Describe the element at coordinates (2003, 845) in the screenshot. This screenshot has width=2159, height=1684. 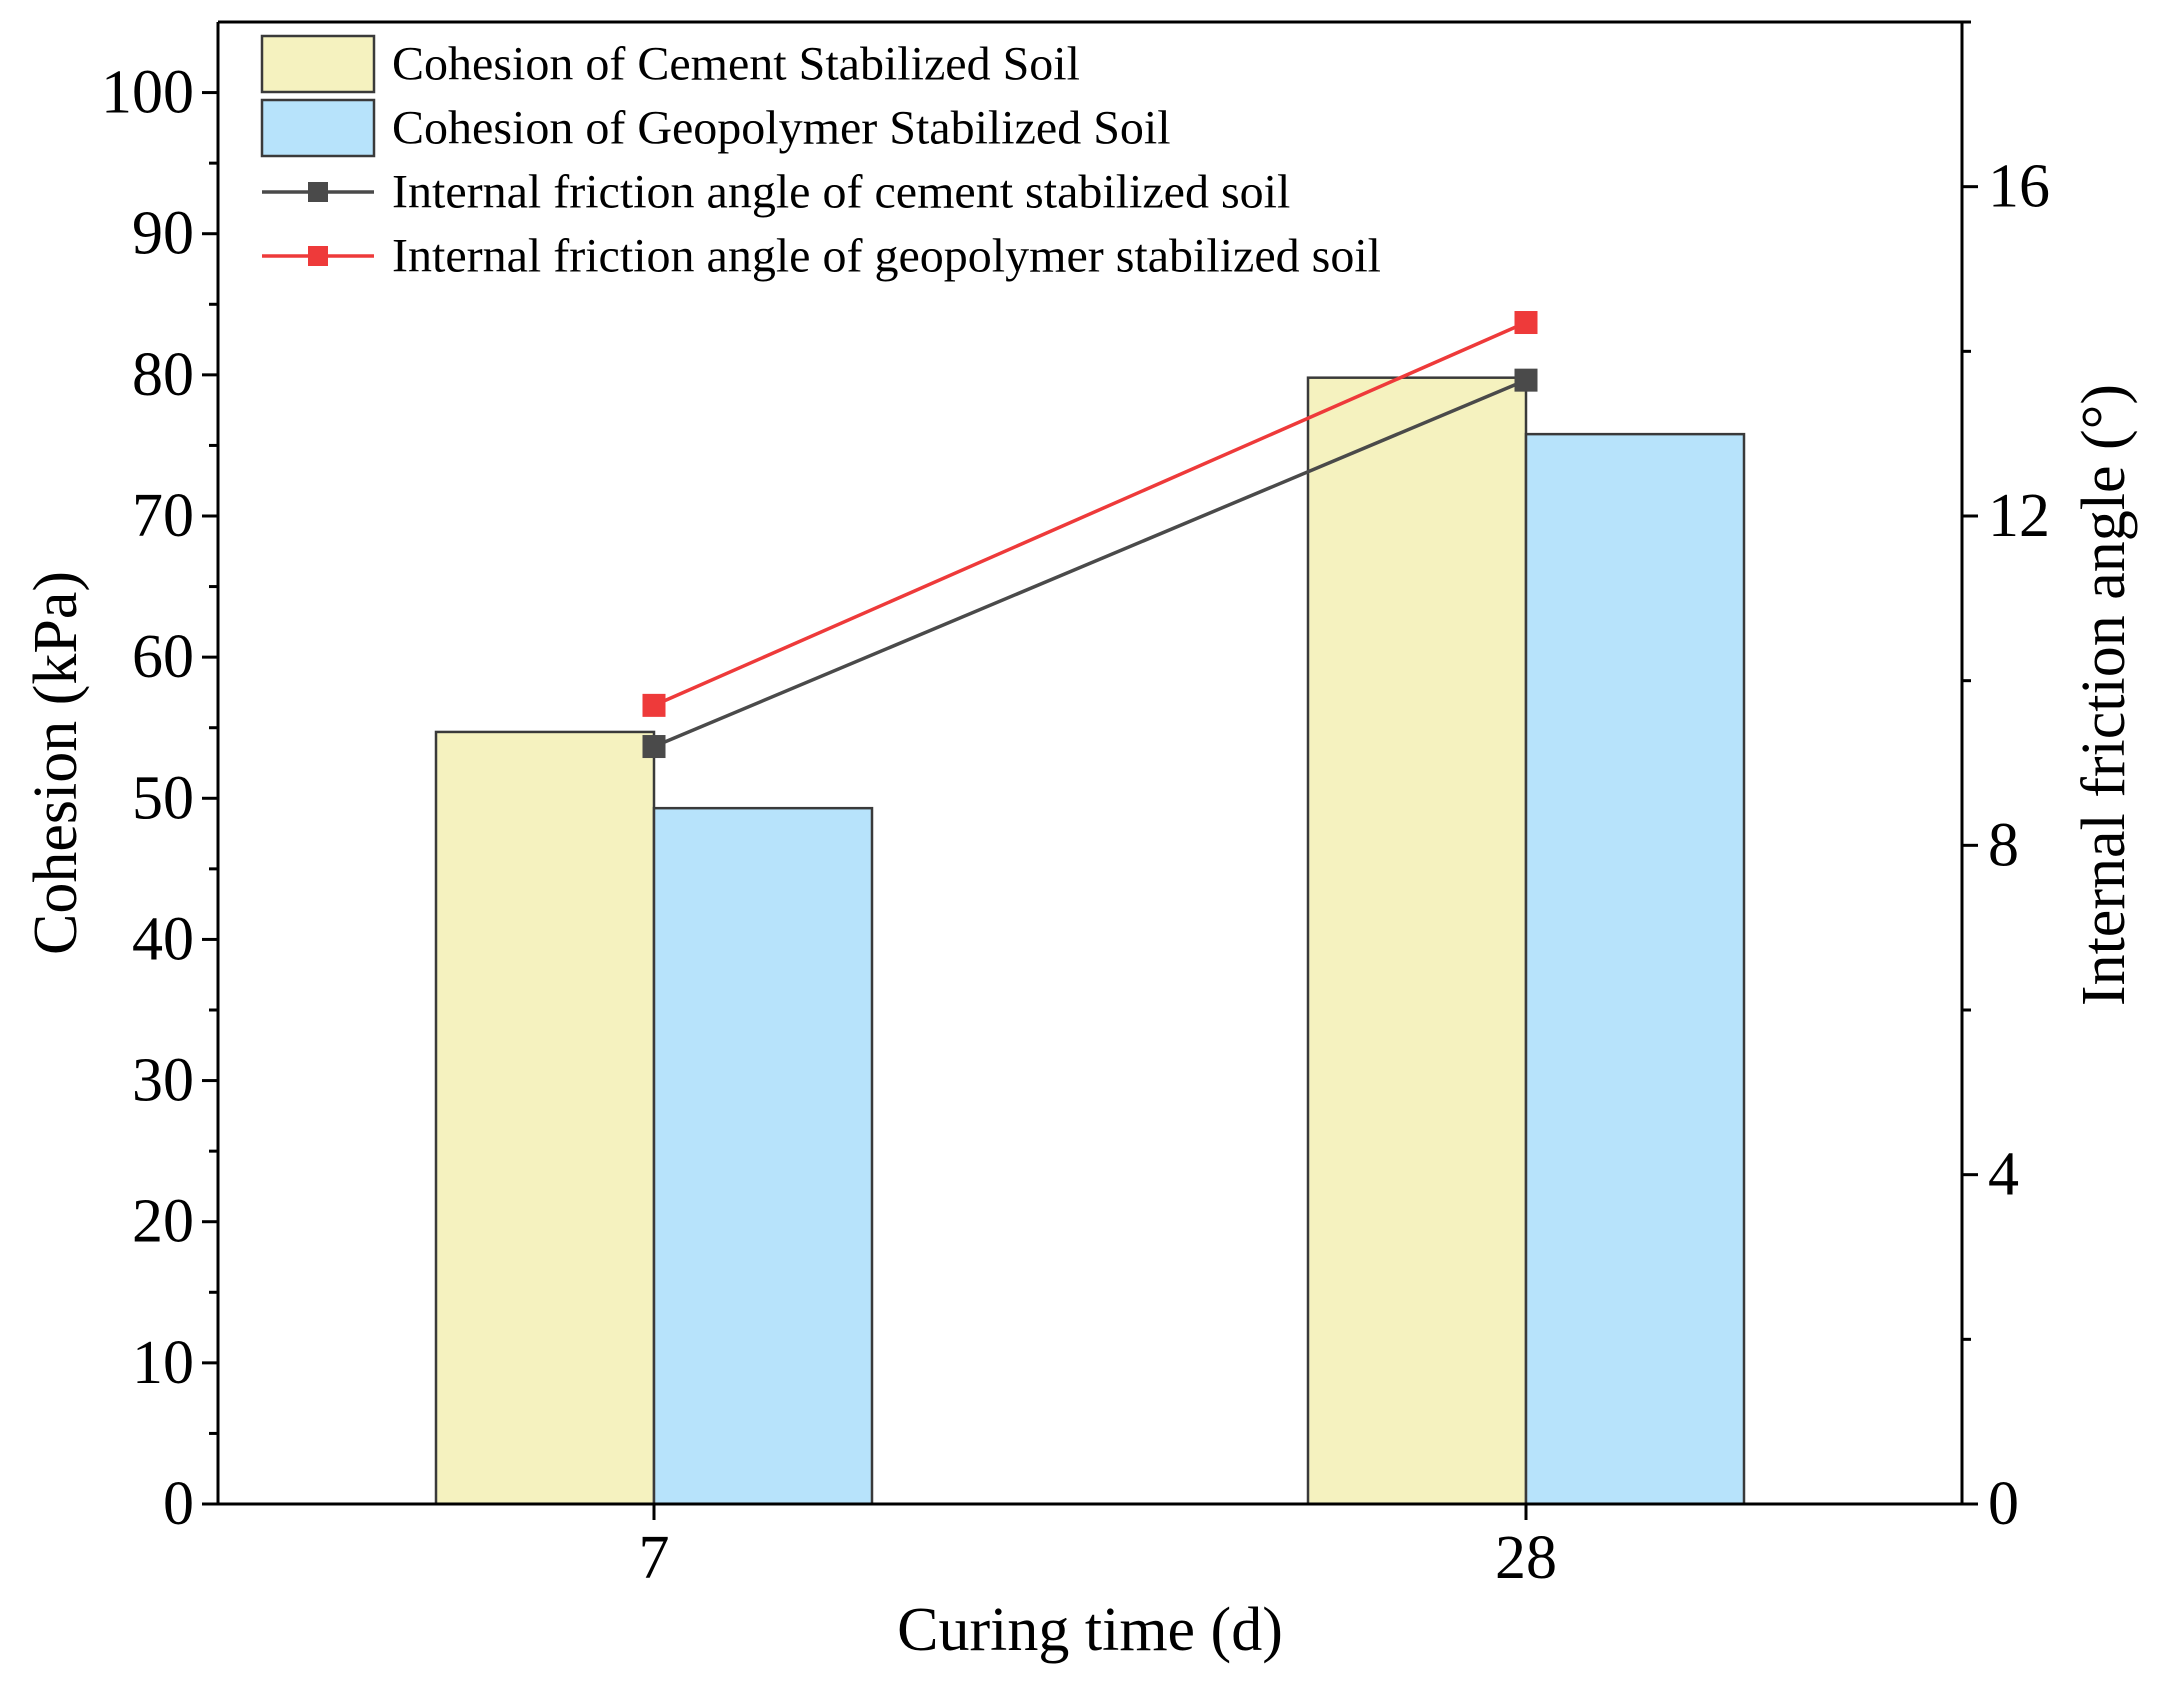
I see `y2-tick-label: 8` at that location.